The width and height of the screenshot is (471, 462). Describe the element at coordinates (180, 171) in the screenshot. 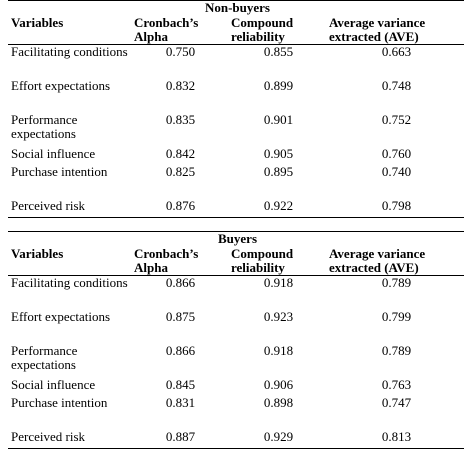

I see `cronbach-cell: 0.825` at that location.